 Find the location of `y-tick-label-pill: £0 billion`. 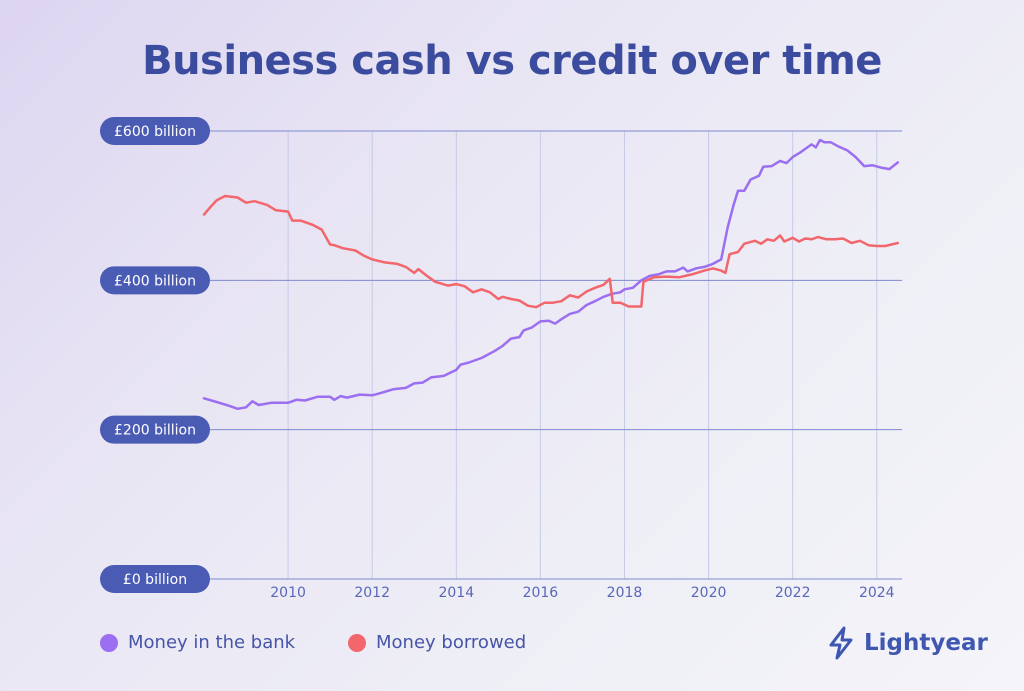

y-tick-label-pill: £0 billion is located at coordinates (155, 579).